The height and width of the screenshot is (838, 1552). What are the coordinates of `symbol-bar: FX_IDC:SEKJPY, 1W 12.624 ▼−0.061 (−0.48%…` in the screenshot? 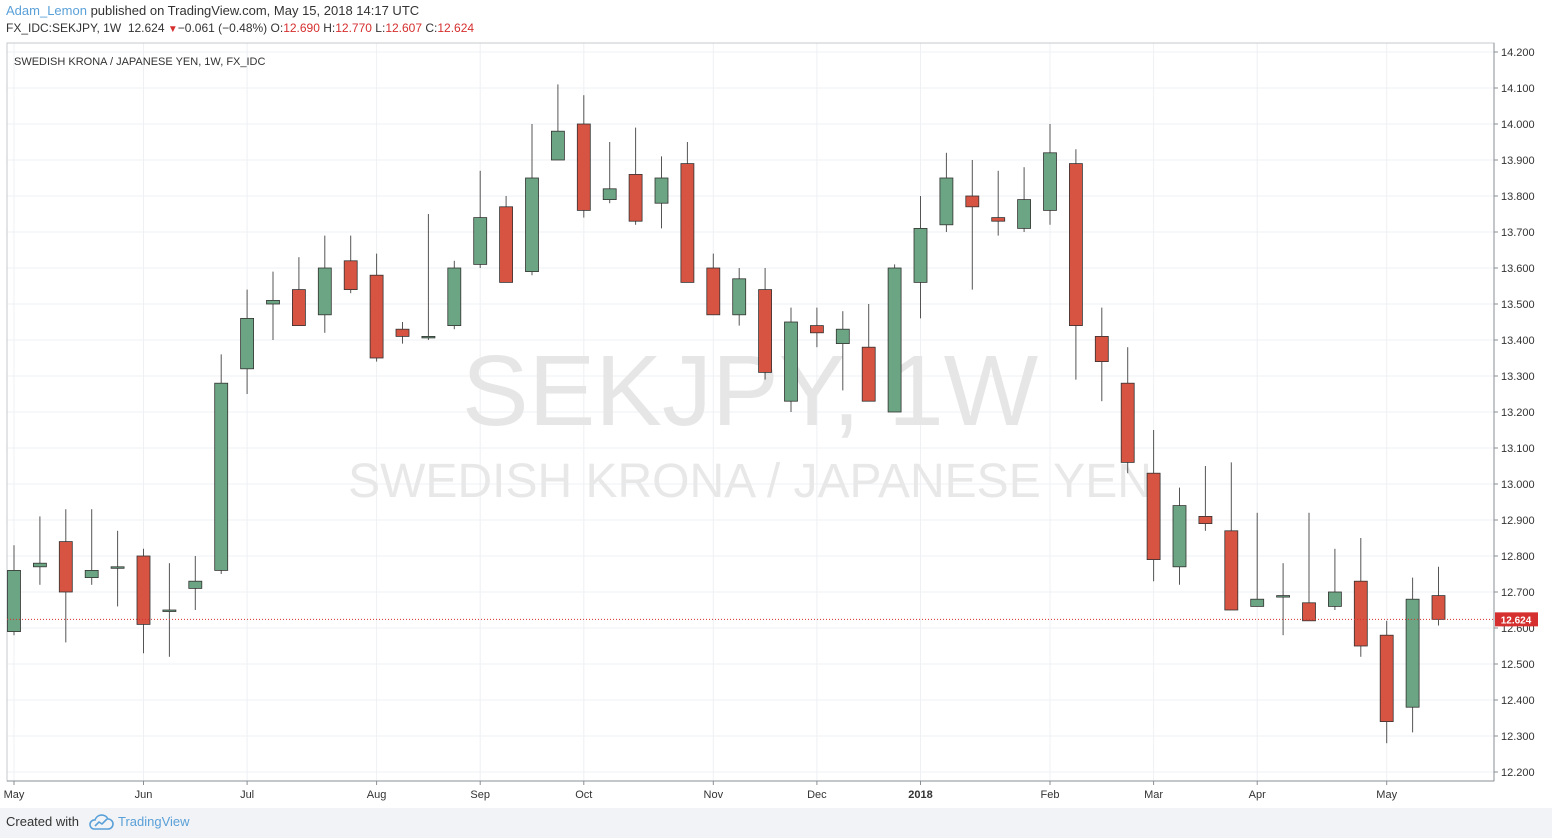 It's located at (240, 28).